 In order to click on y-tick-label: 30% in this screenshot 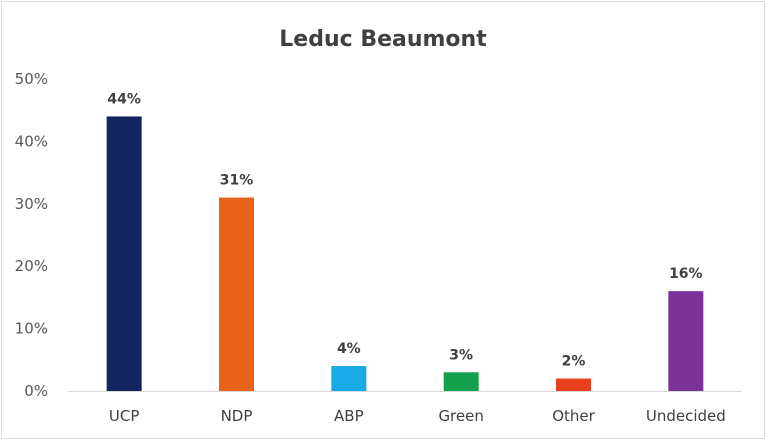, I will do `click(31, 204)`.